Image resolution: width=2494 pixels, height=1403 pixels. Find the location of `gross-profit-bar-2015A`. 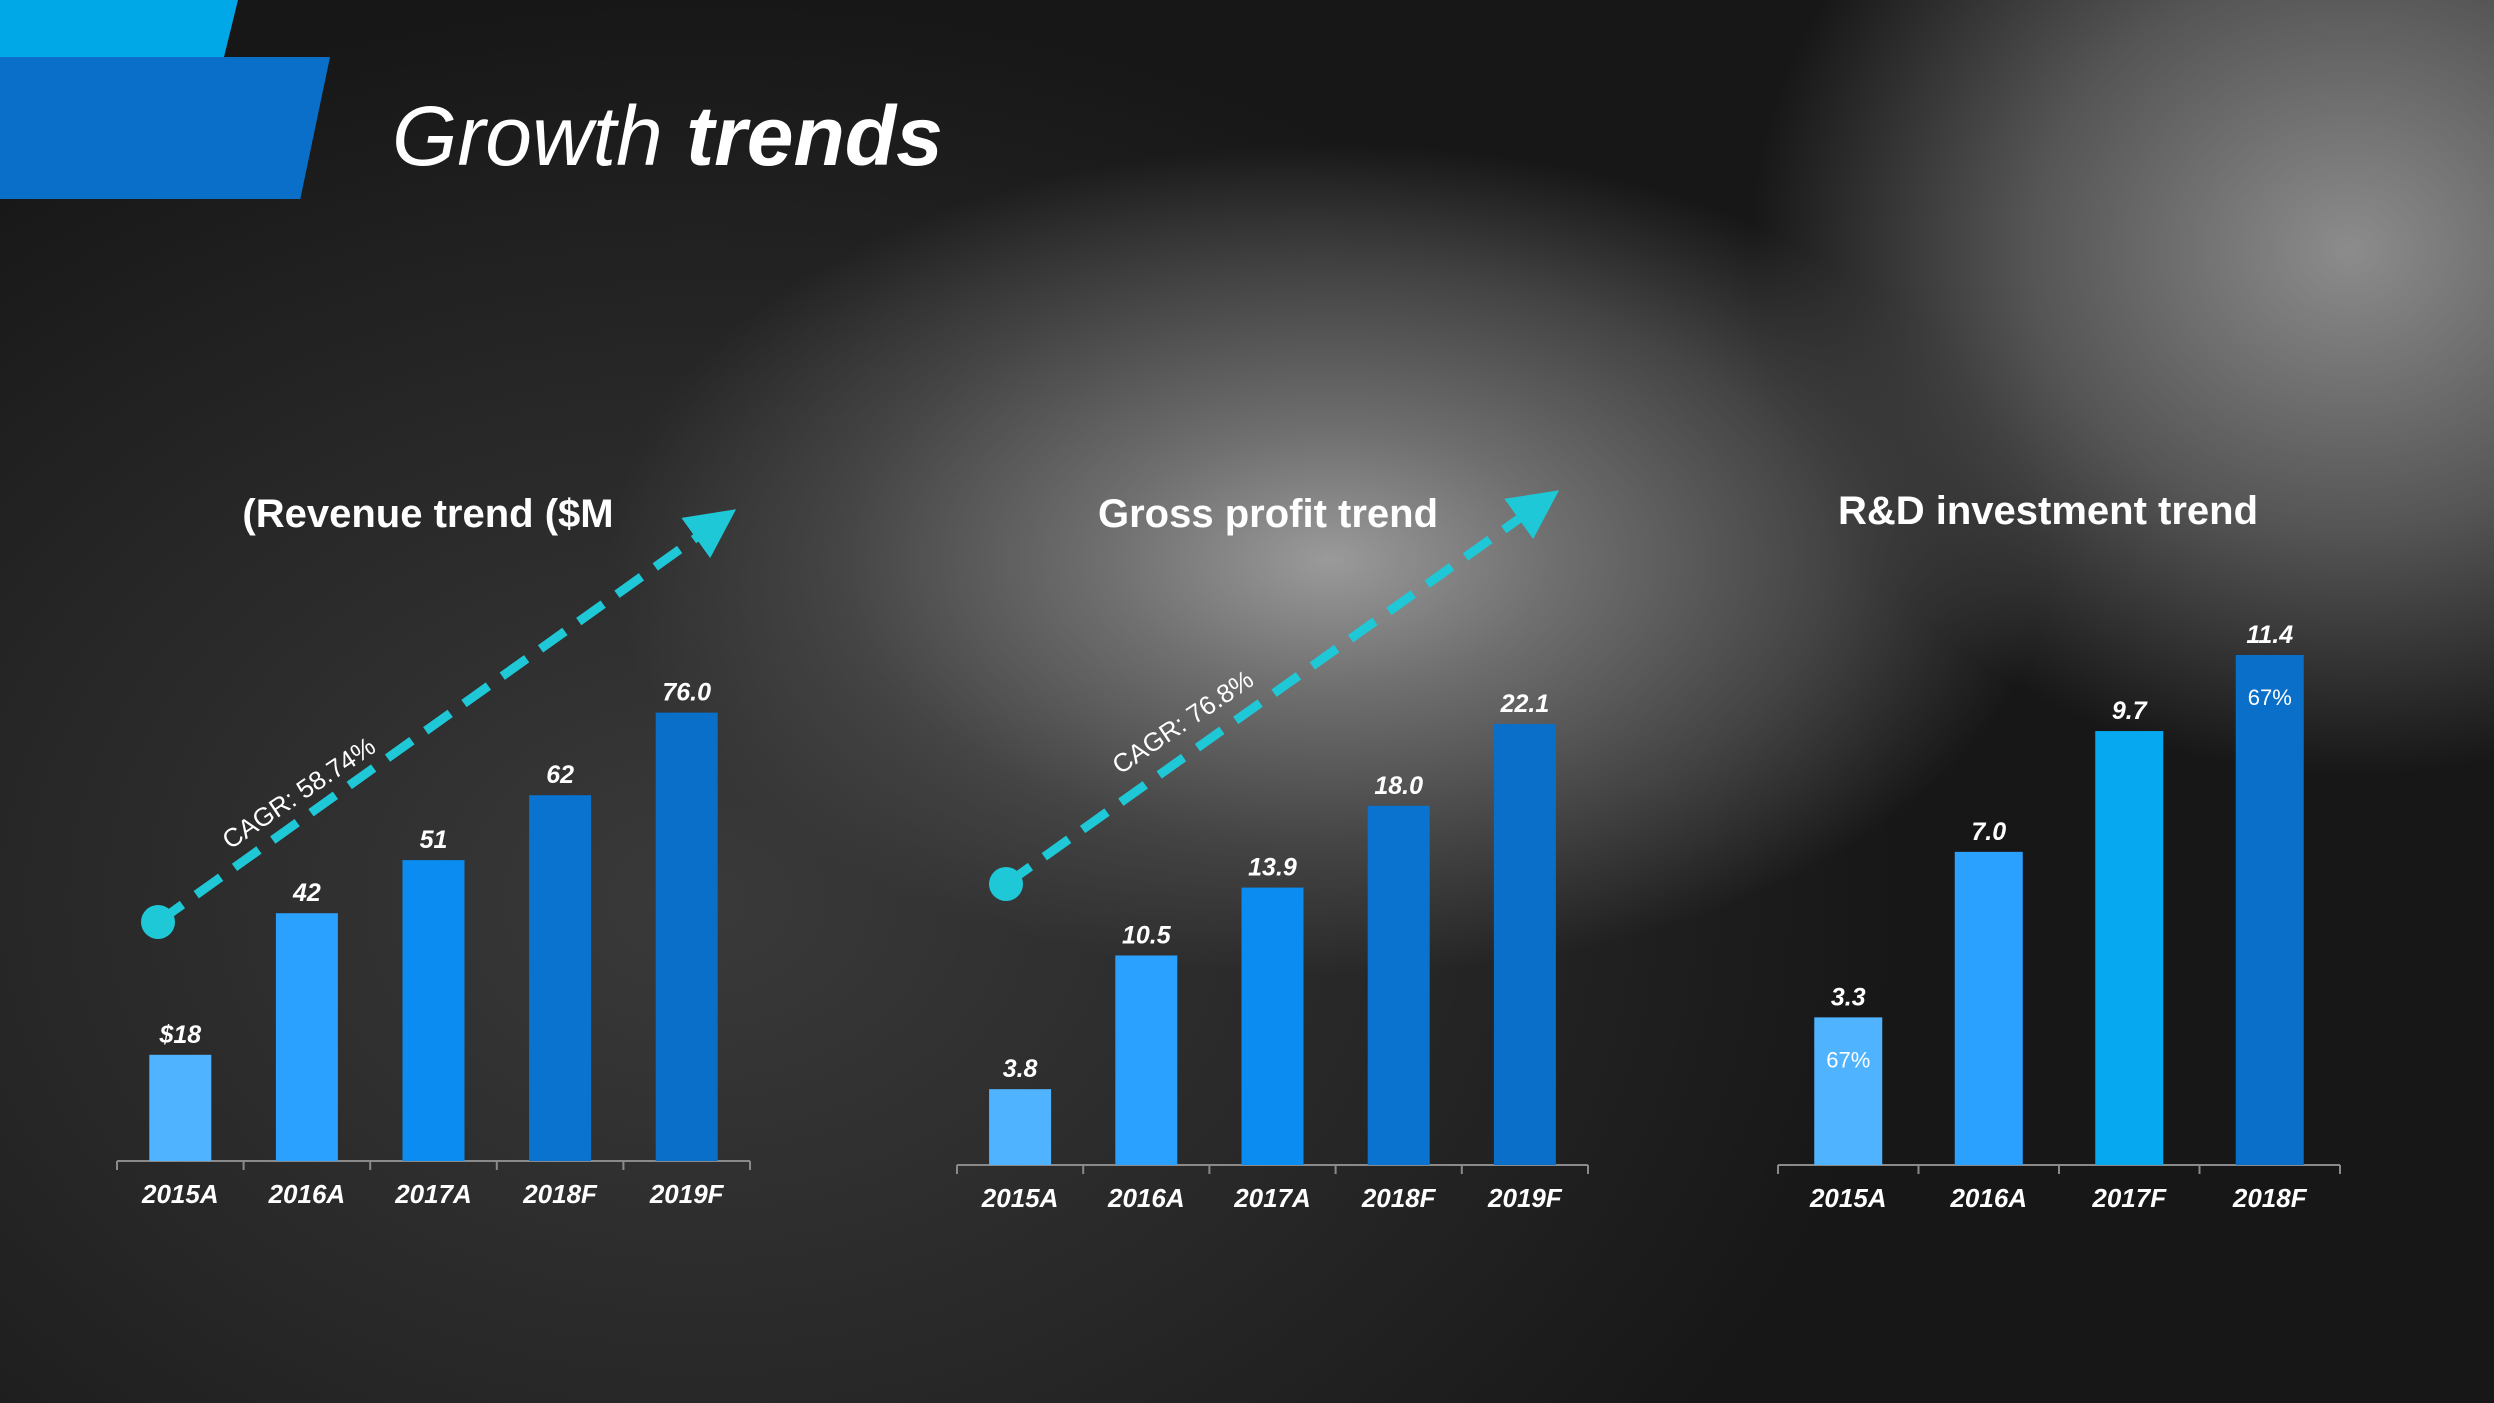

gross-profit-bar-2015A is located at coordinates (1020, 1127).